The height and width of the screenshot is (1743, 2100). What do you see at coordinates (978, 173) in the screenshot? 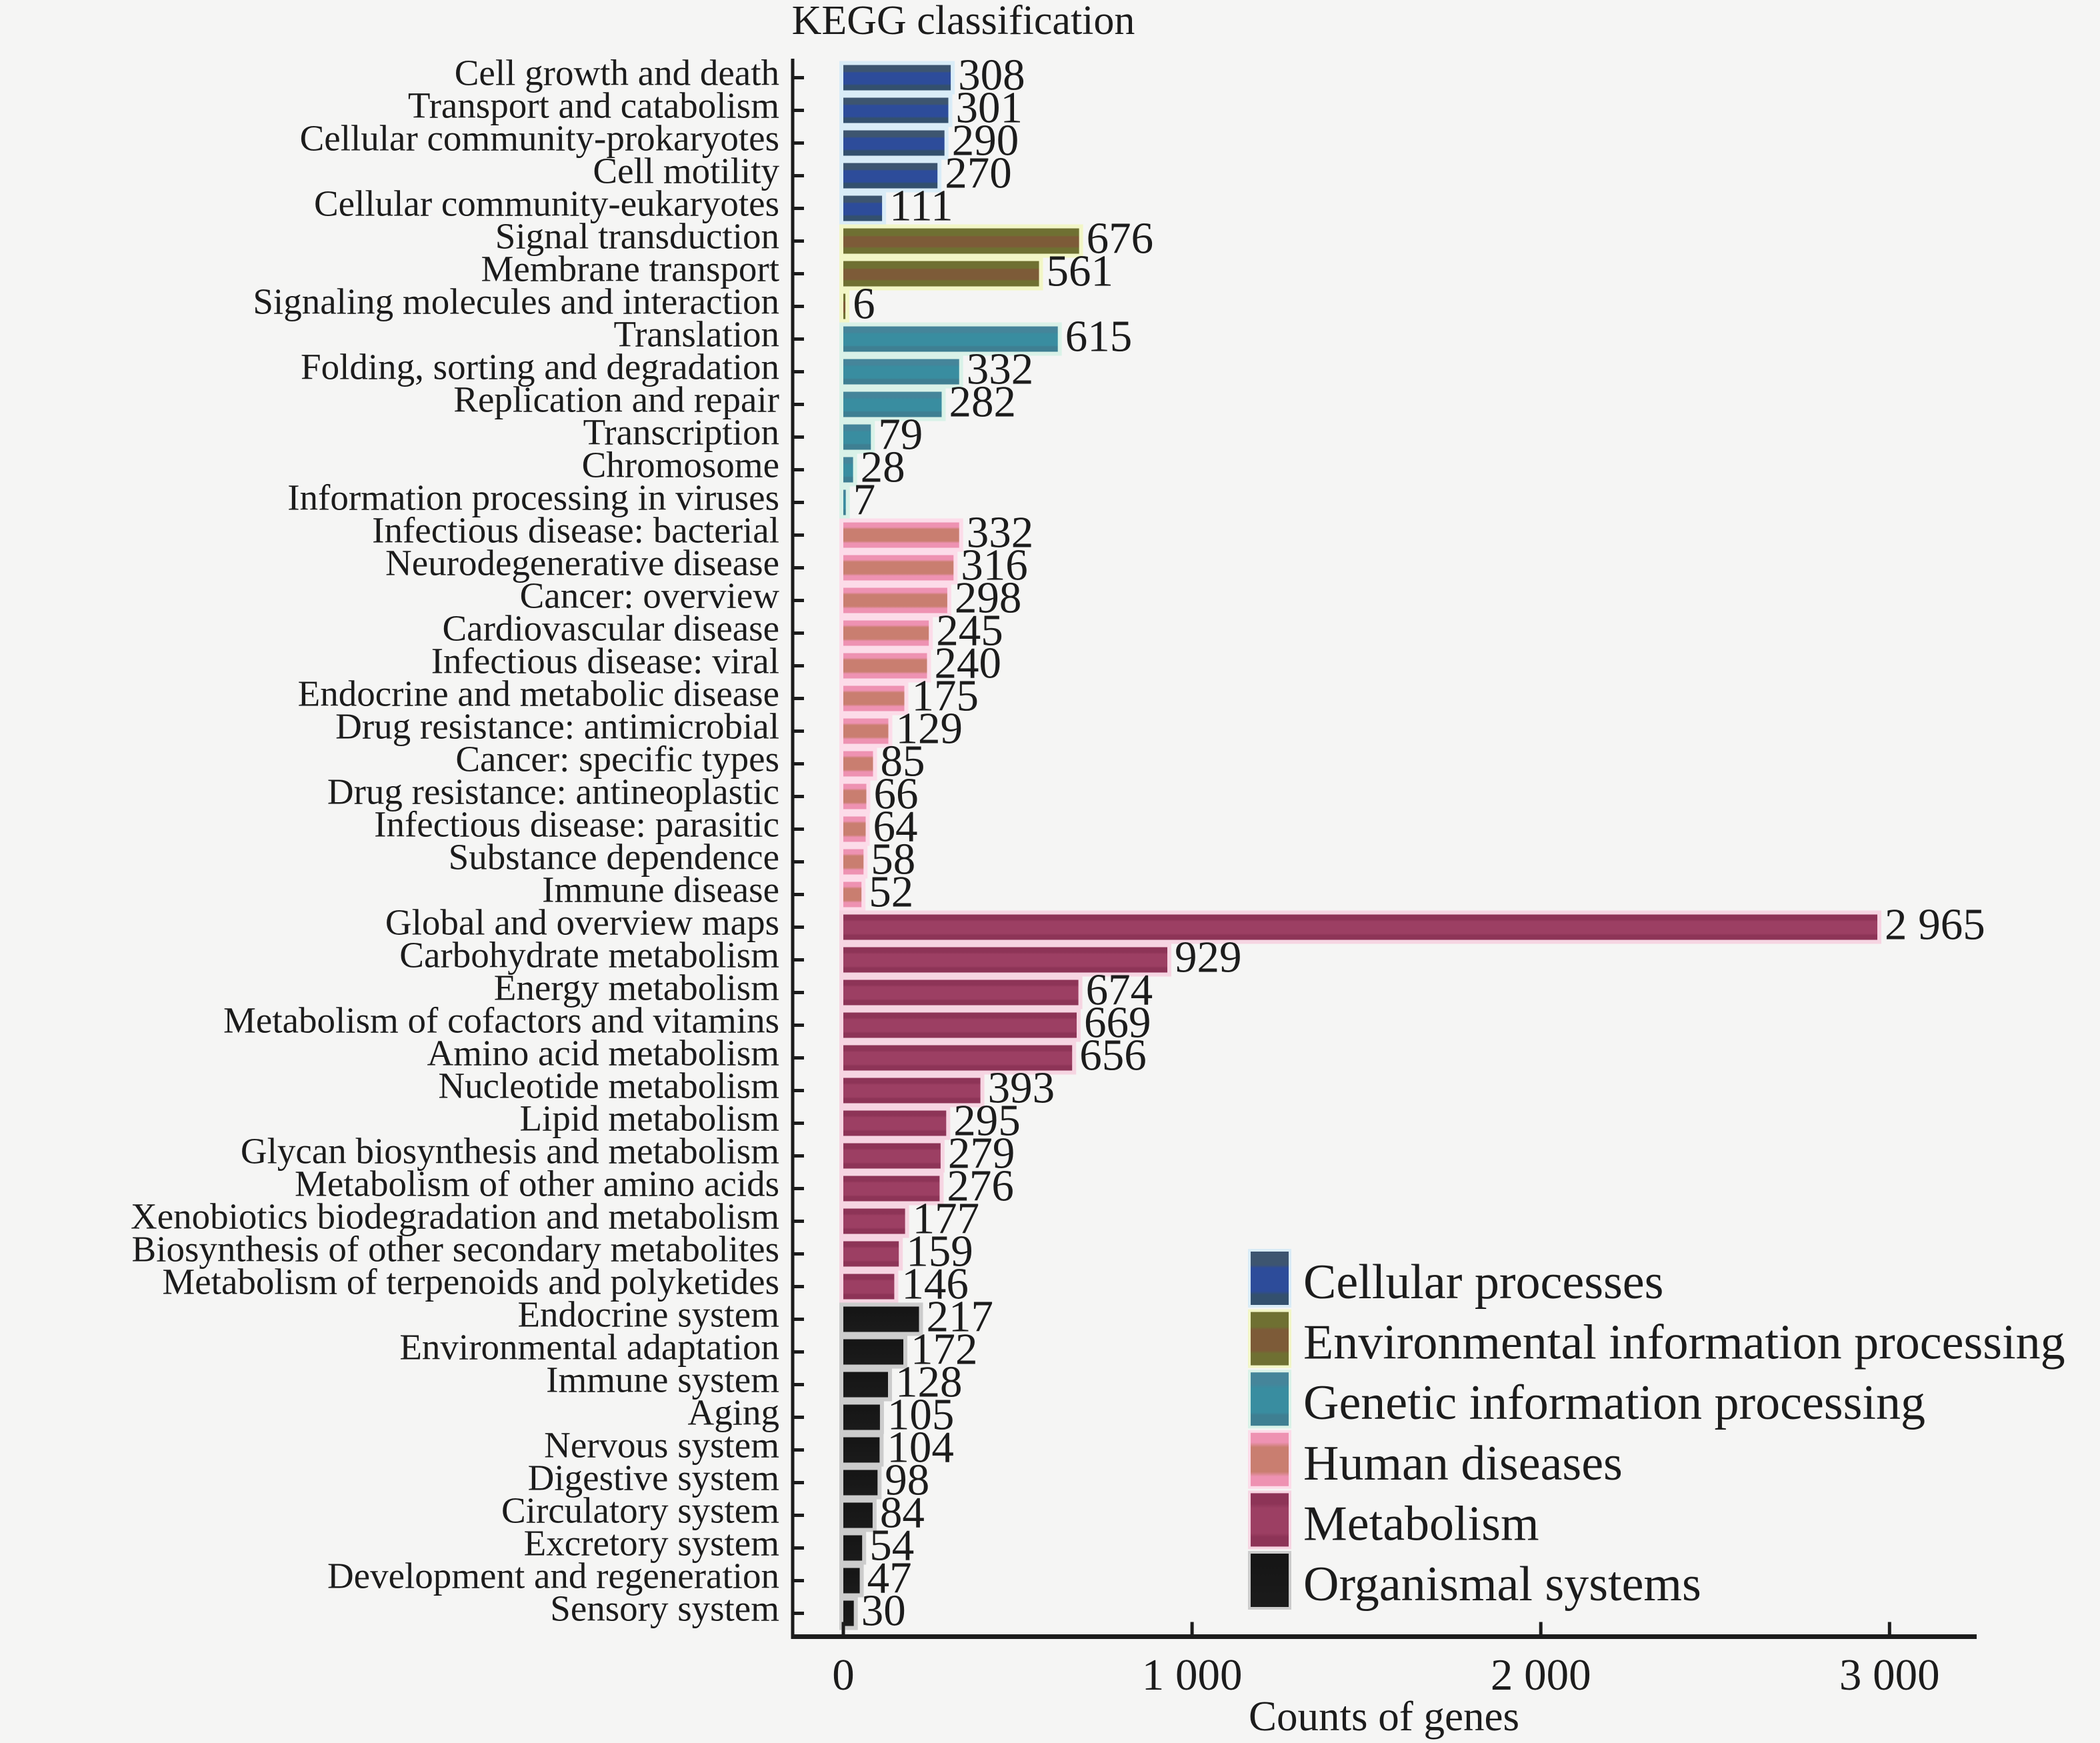
I see `svg-text: 270` at bounding box center [978, 173].